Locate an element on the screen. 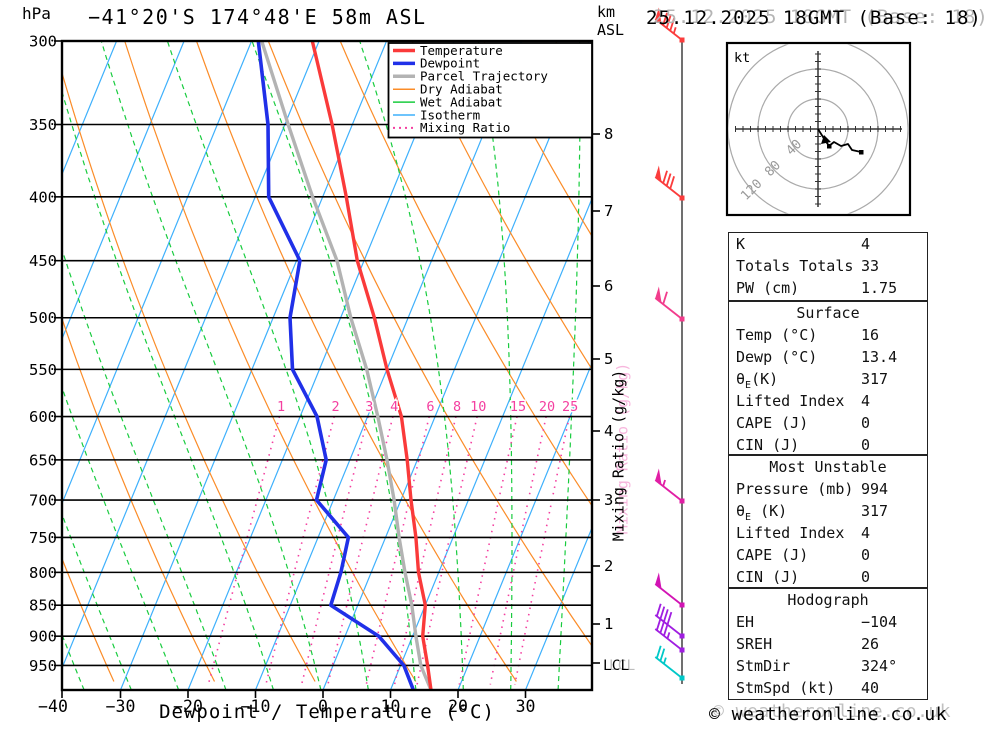  lcl-marker-ghost: LCL is located at coordinates (622, 666).